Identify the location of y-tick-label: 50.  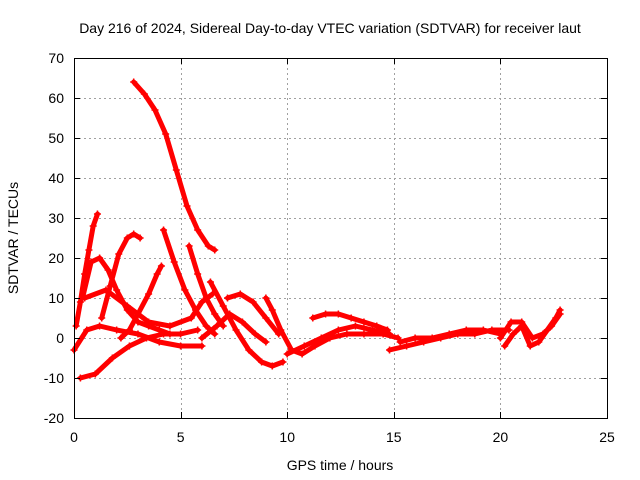
(56, 138).